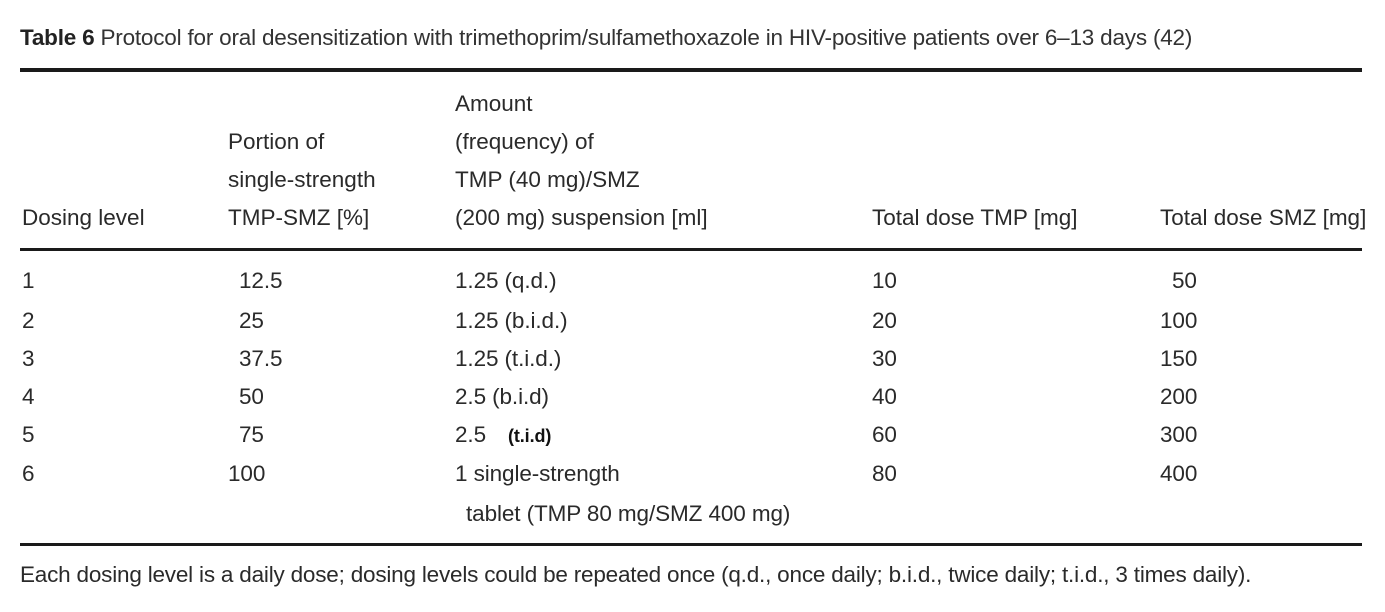 Image resolution: width=1385 pixels, height=612 pixels. I want to click on cell-amount: 1.25 (t.i.d.), so click(508, 358).